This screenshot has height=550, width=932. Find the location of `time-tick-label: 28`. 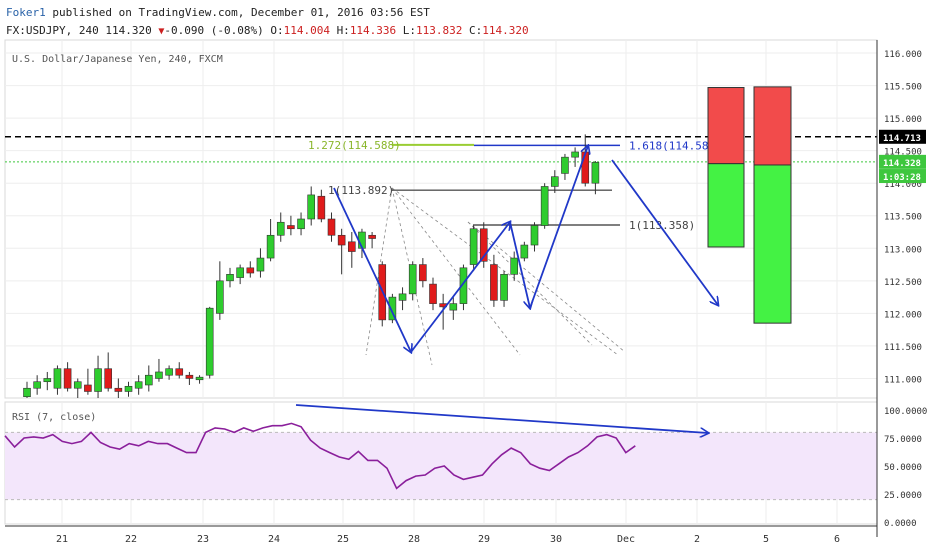

time-tick-label: 28 is located at coordinates (414, 539).